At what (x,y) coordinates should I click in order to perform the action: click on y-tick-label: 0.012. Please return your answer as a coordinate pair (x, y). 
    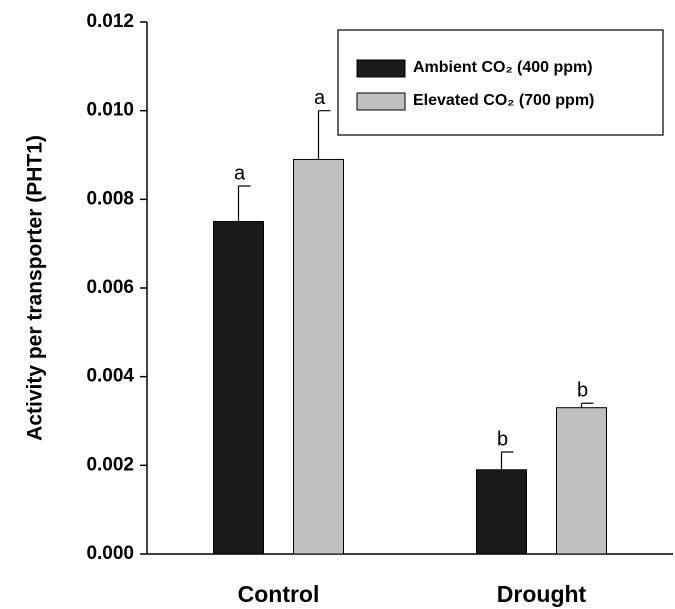
    Looking at the image, I should click on (110, 21).